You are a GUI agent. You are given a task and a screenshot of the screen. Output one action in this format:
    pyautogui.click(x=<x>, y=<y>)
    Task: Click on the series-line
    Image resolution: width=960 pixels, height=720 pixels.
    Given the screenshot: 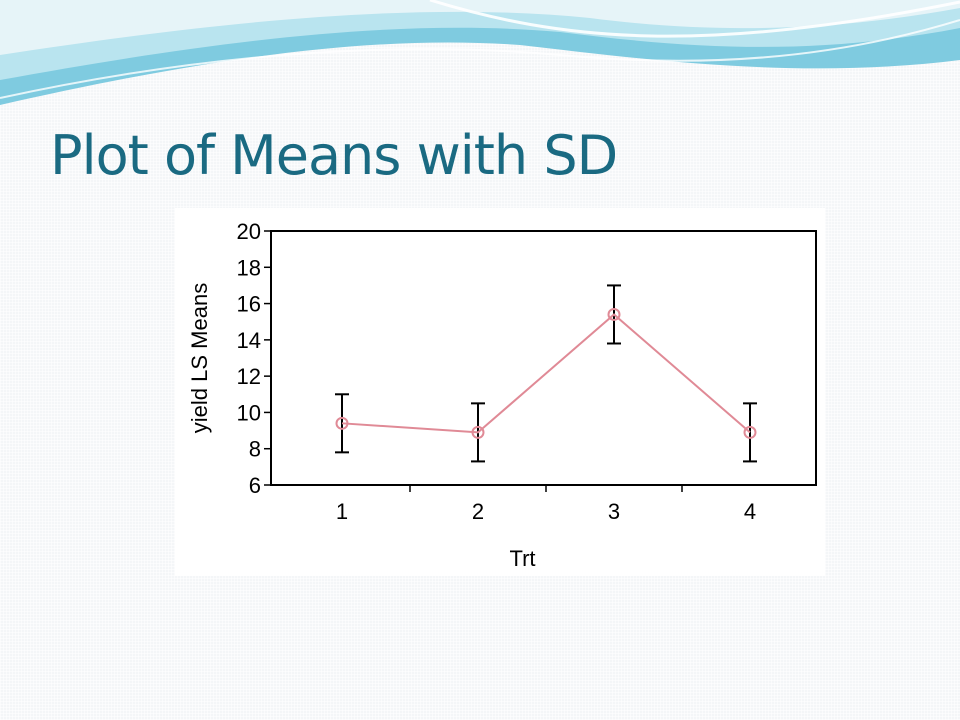 What is the action you would take?
    pyautogui.click(x=546, y=373)
    